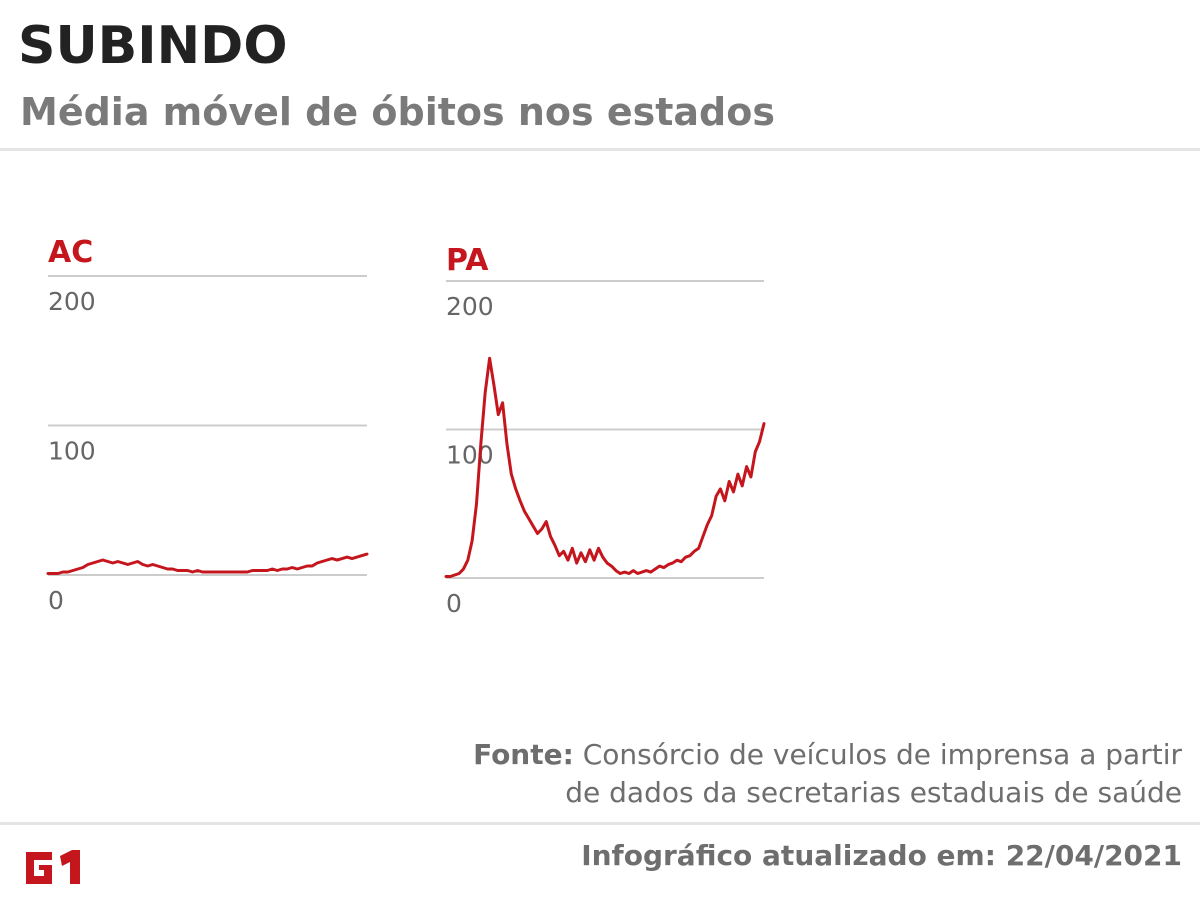  What do you see at coordinates (153, 46) in the screenshot?
I see `page-title: SUBINDO` at bounding box center [153, 46].